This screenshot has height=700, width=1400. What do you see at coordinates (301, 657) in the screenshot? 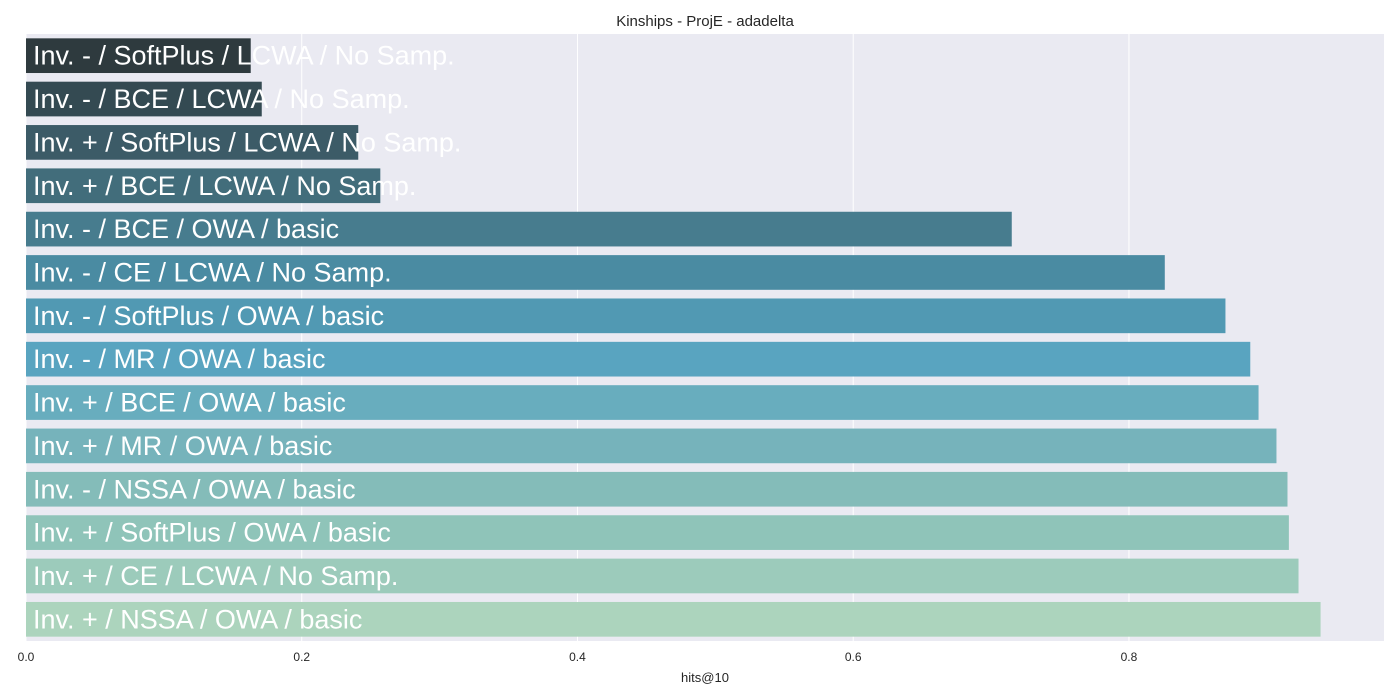
I see `x-tick-label: 0.2` at bounding box center [301, 657].